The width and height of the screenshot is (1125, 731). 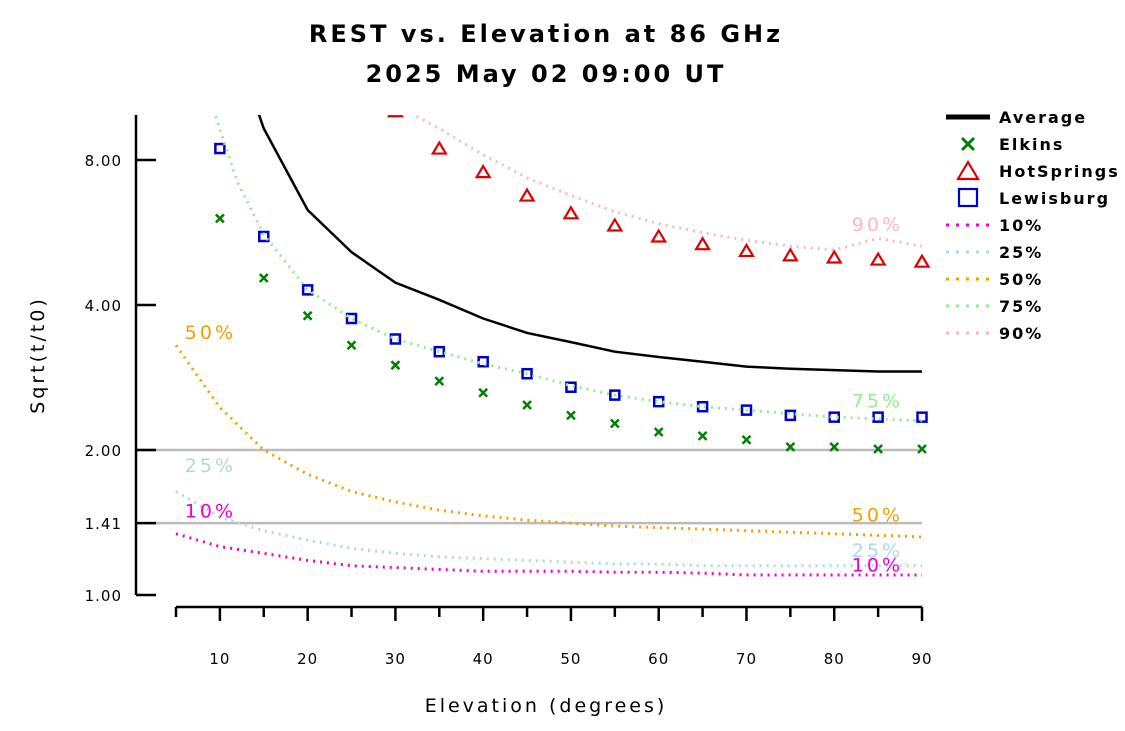 I want to click on legend-swatch-square, so click(x=968, y=197).